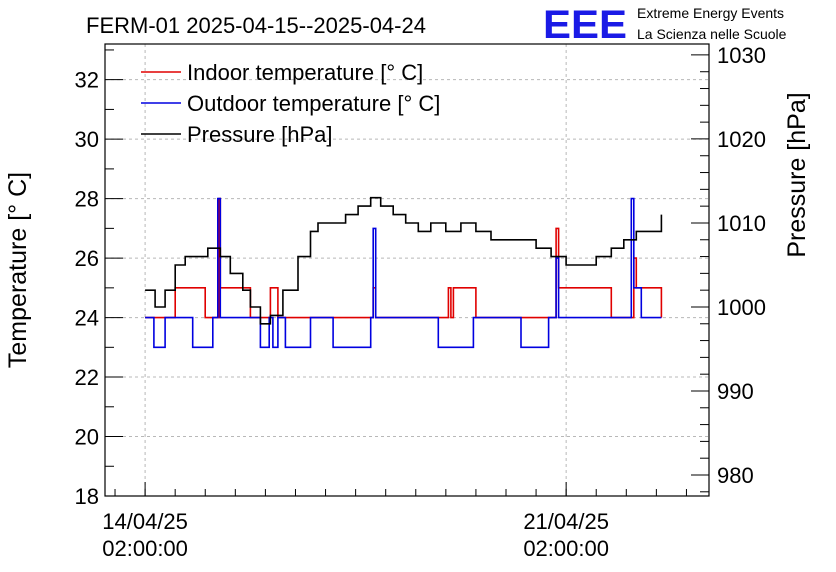  Describe the element at coordinates (313, 103) in the screenshot. I see `legend-label-outdoor: Outdoor temperature [° C]` at that location.